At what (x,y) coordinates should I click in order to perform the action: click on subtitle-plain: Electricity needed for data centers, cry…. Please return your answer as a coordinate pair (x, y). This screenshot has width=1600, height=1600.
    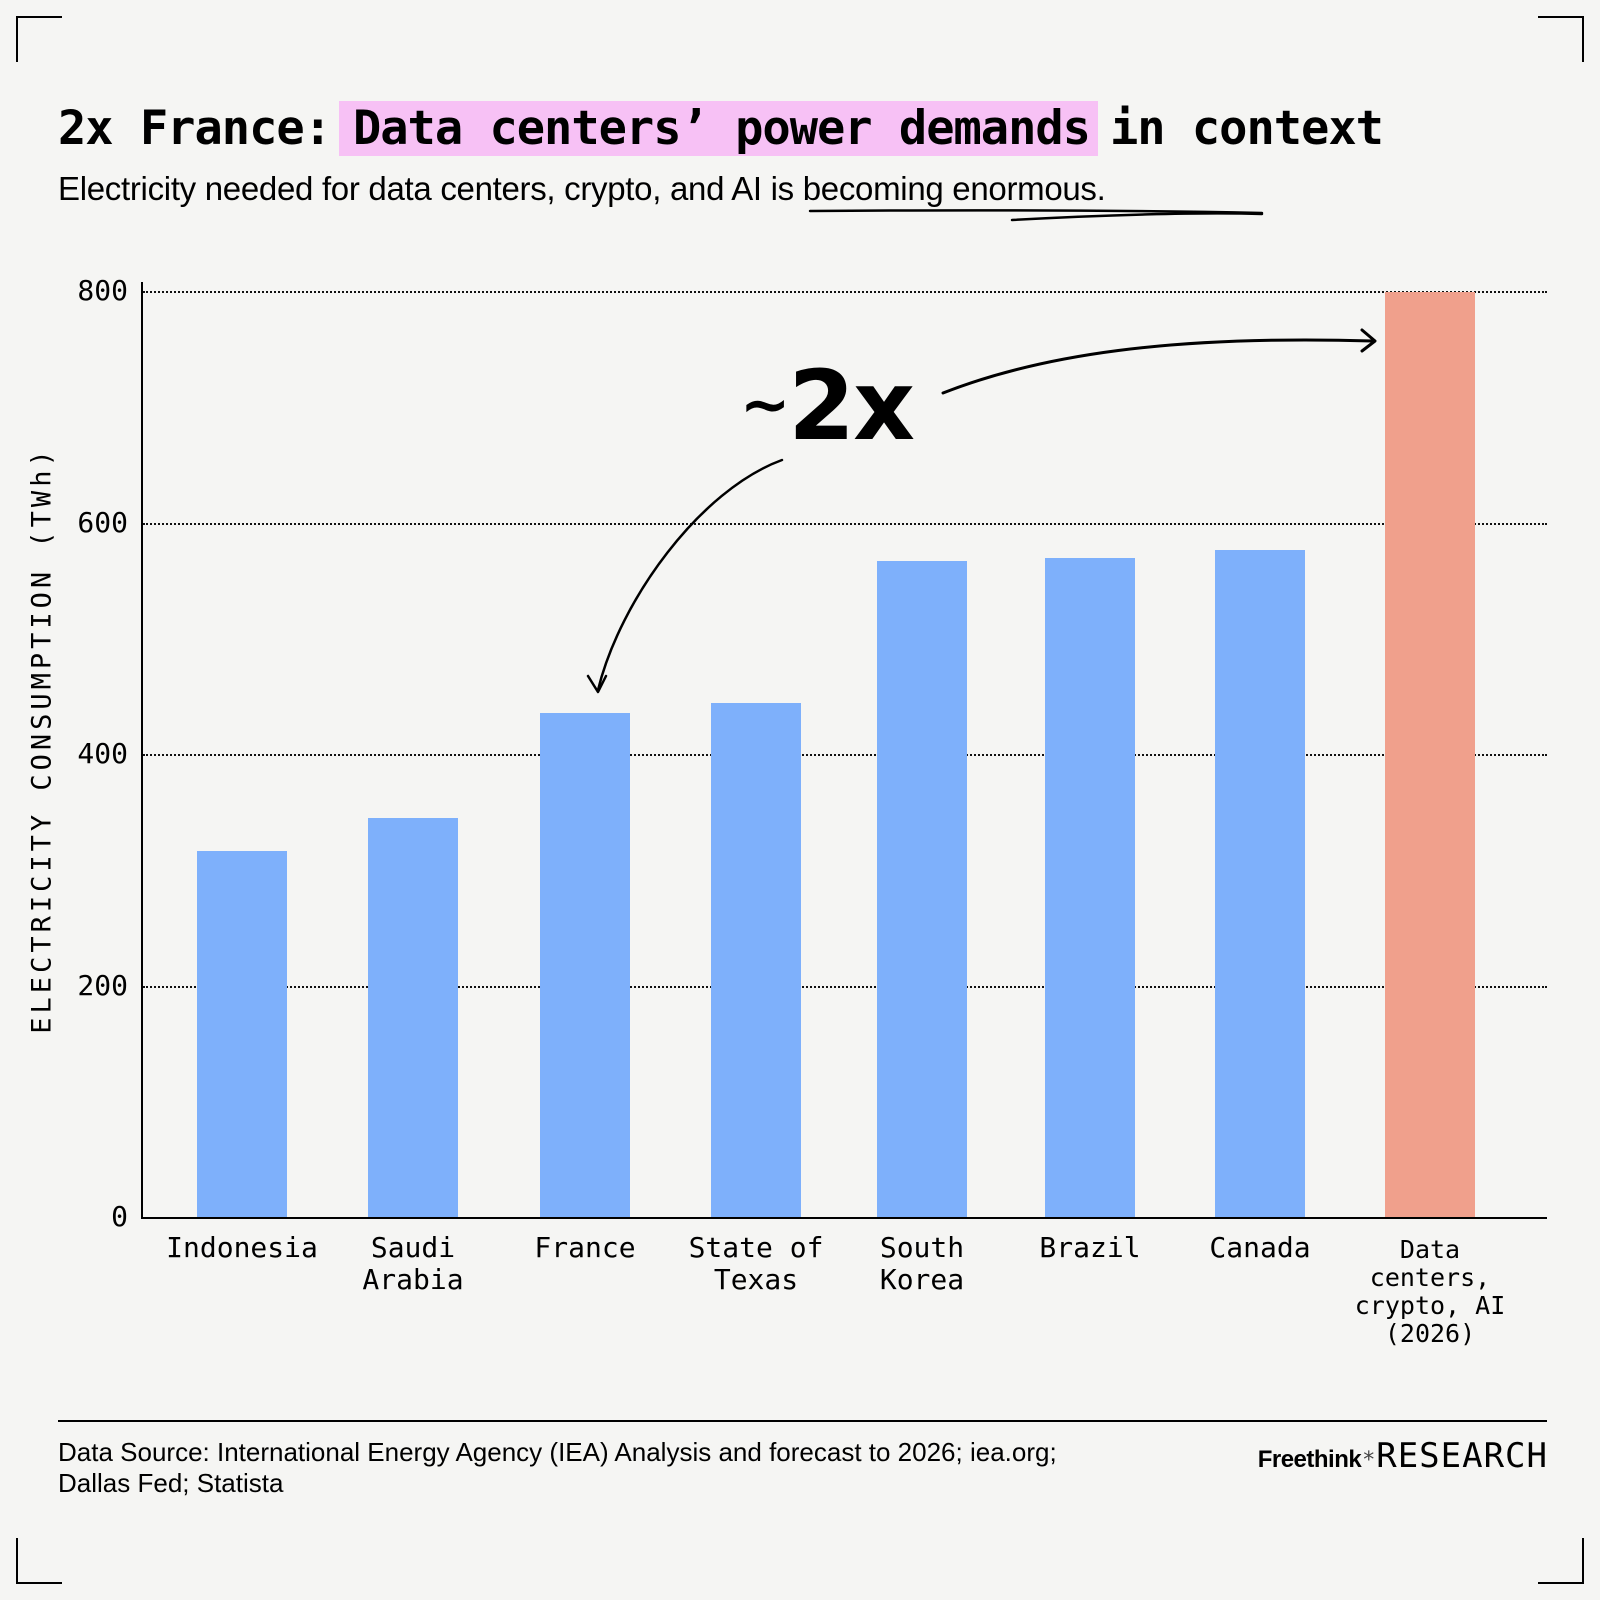
    Looking at the image, I should click on (395, 188).